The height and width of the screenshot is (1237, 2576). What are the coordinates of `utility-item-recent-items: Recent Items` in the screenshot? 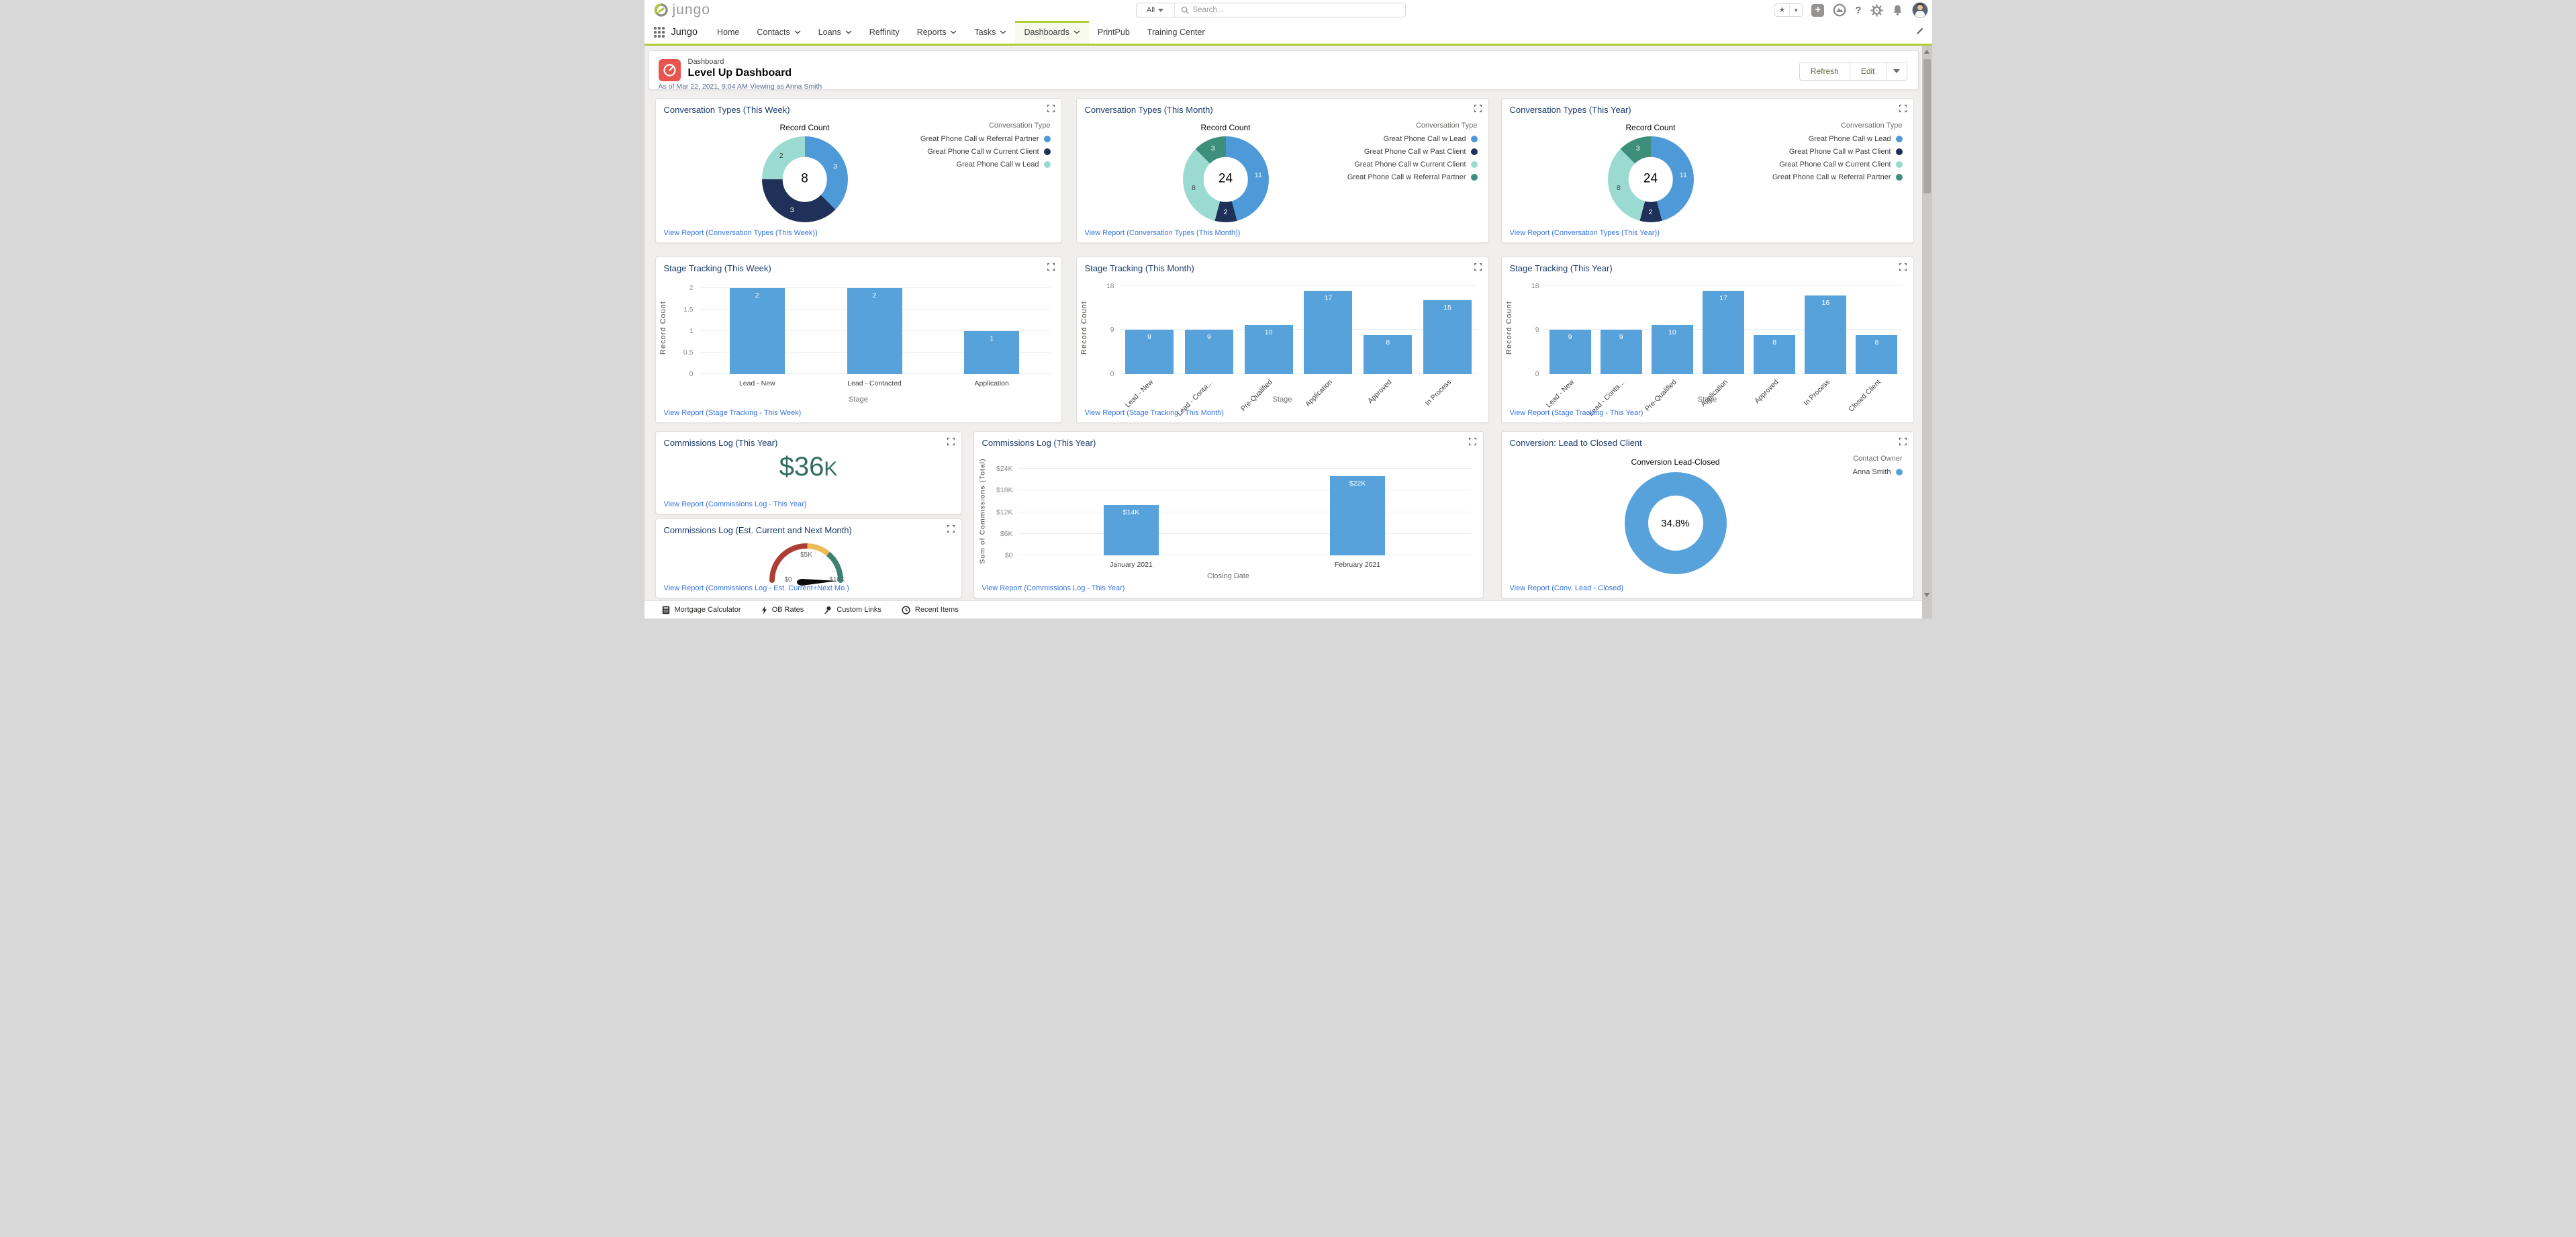 It's located at (930, 609).